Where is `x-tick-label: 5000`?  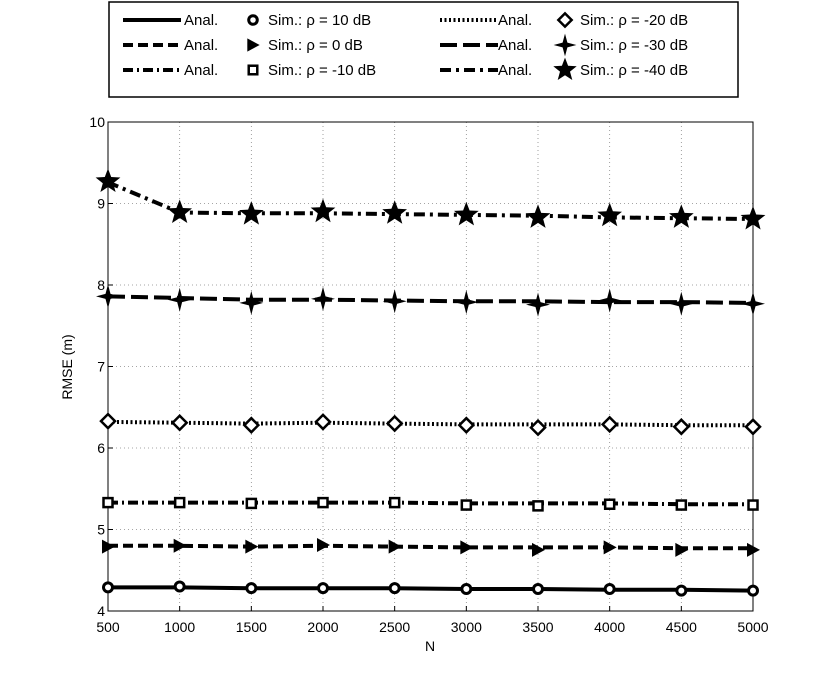
x-tick-label: 5000 is located at coordinates (752, 627).